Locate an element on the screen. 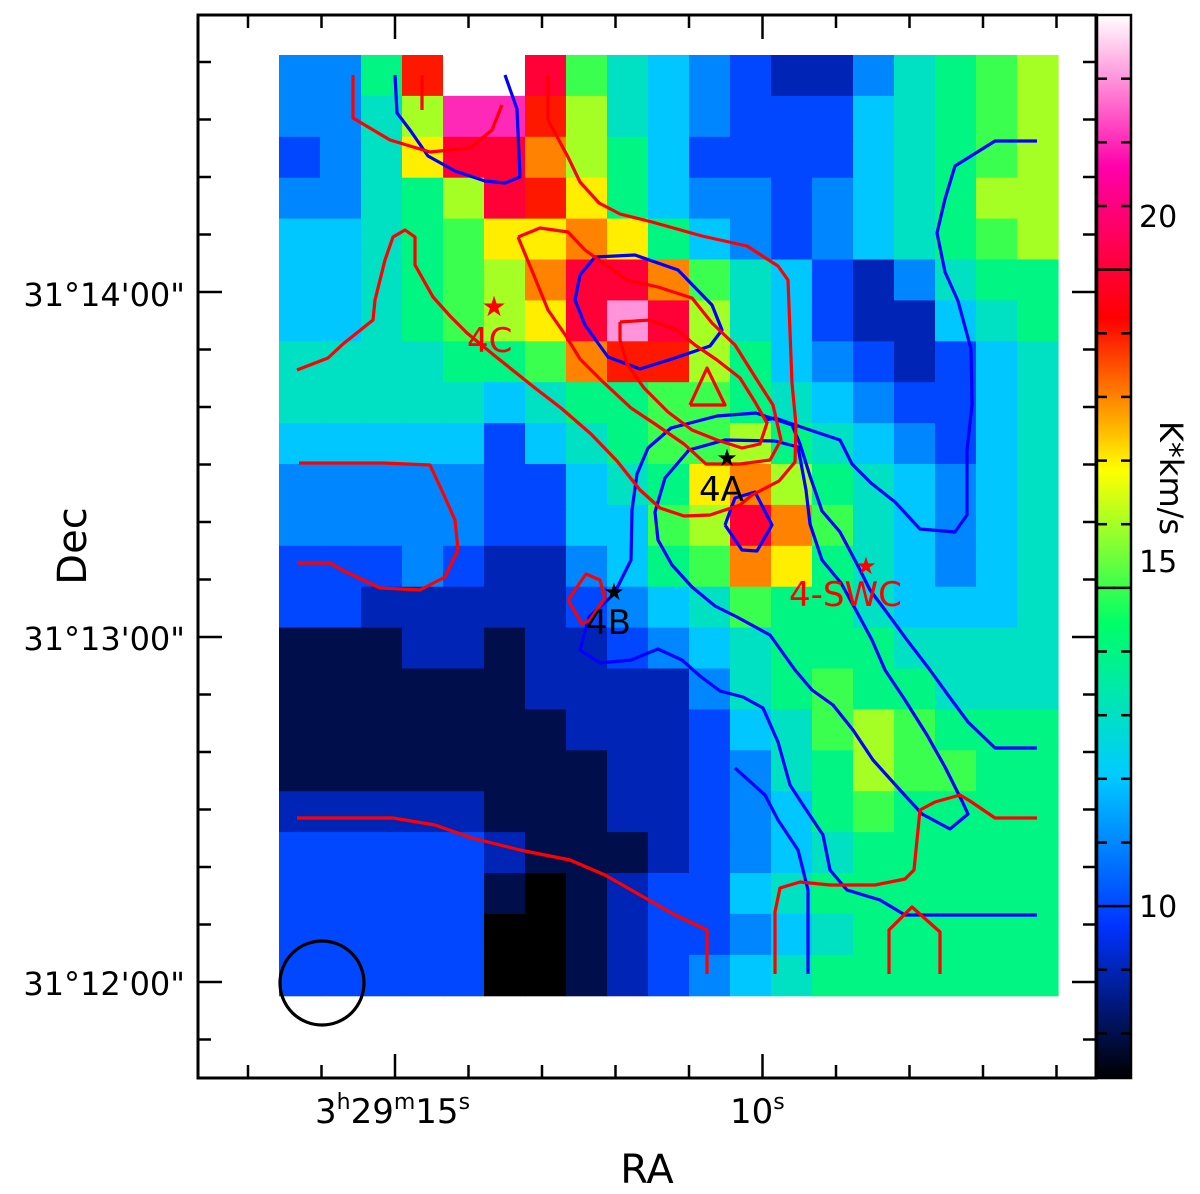  source-4swc-marker: ★ is located at coordinates (866, 566).